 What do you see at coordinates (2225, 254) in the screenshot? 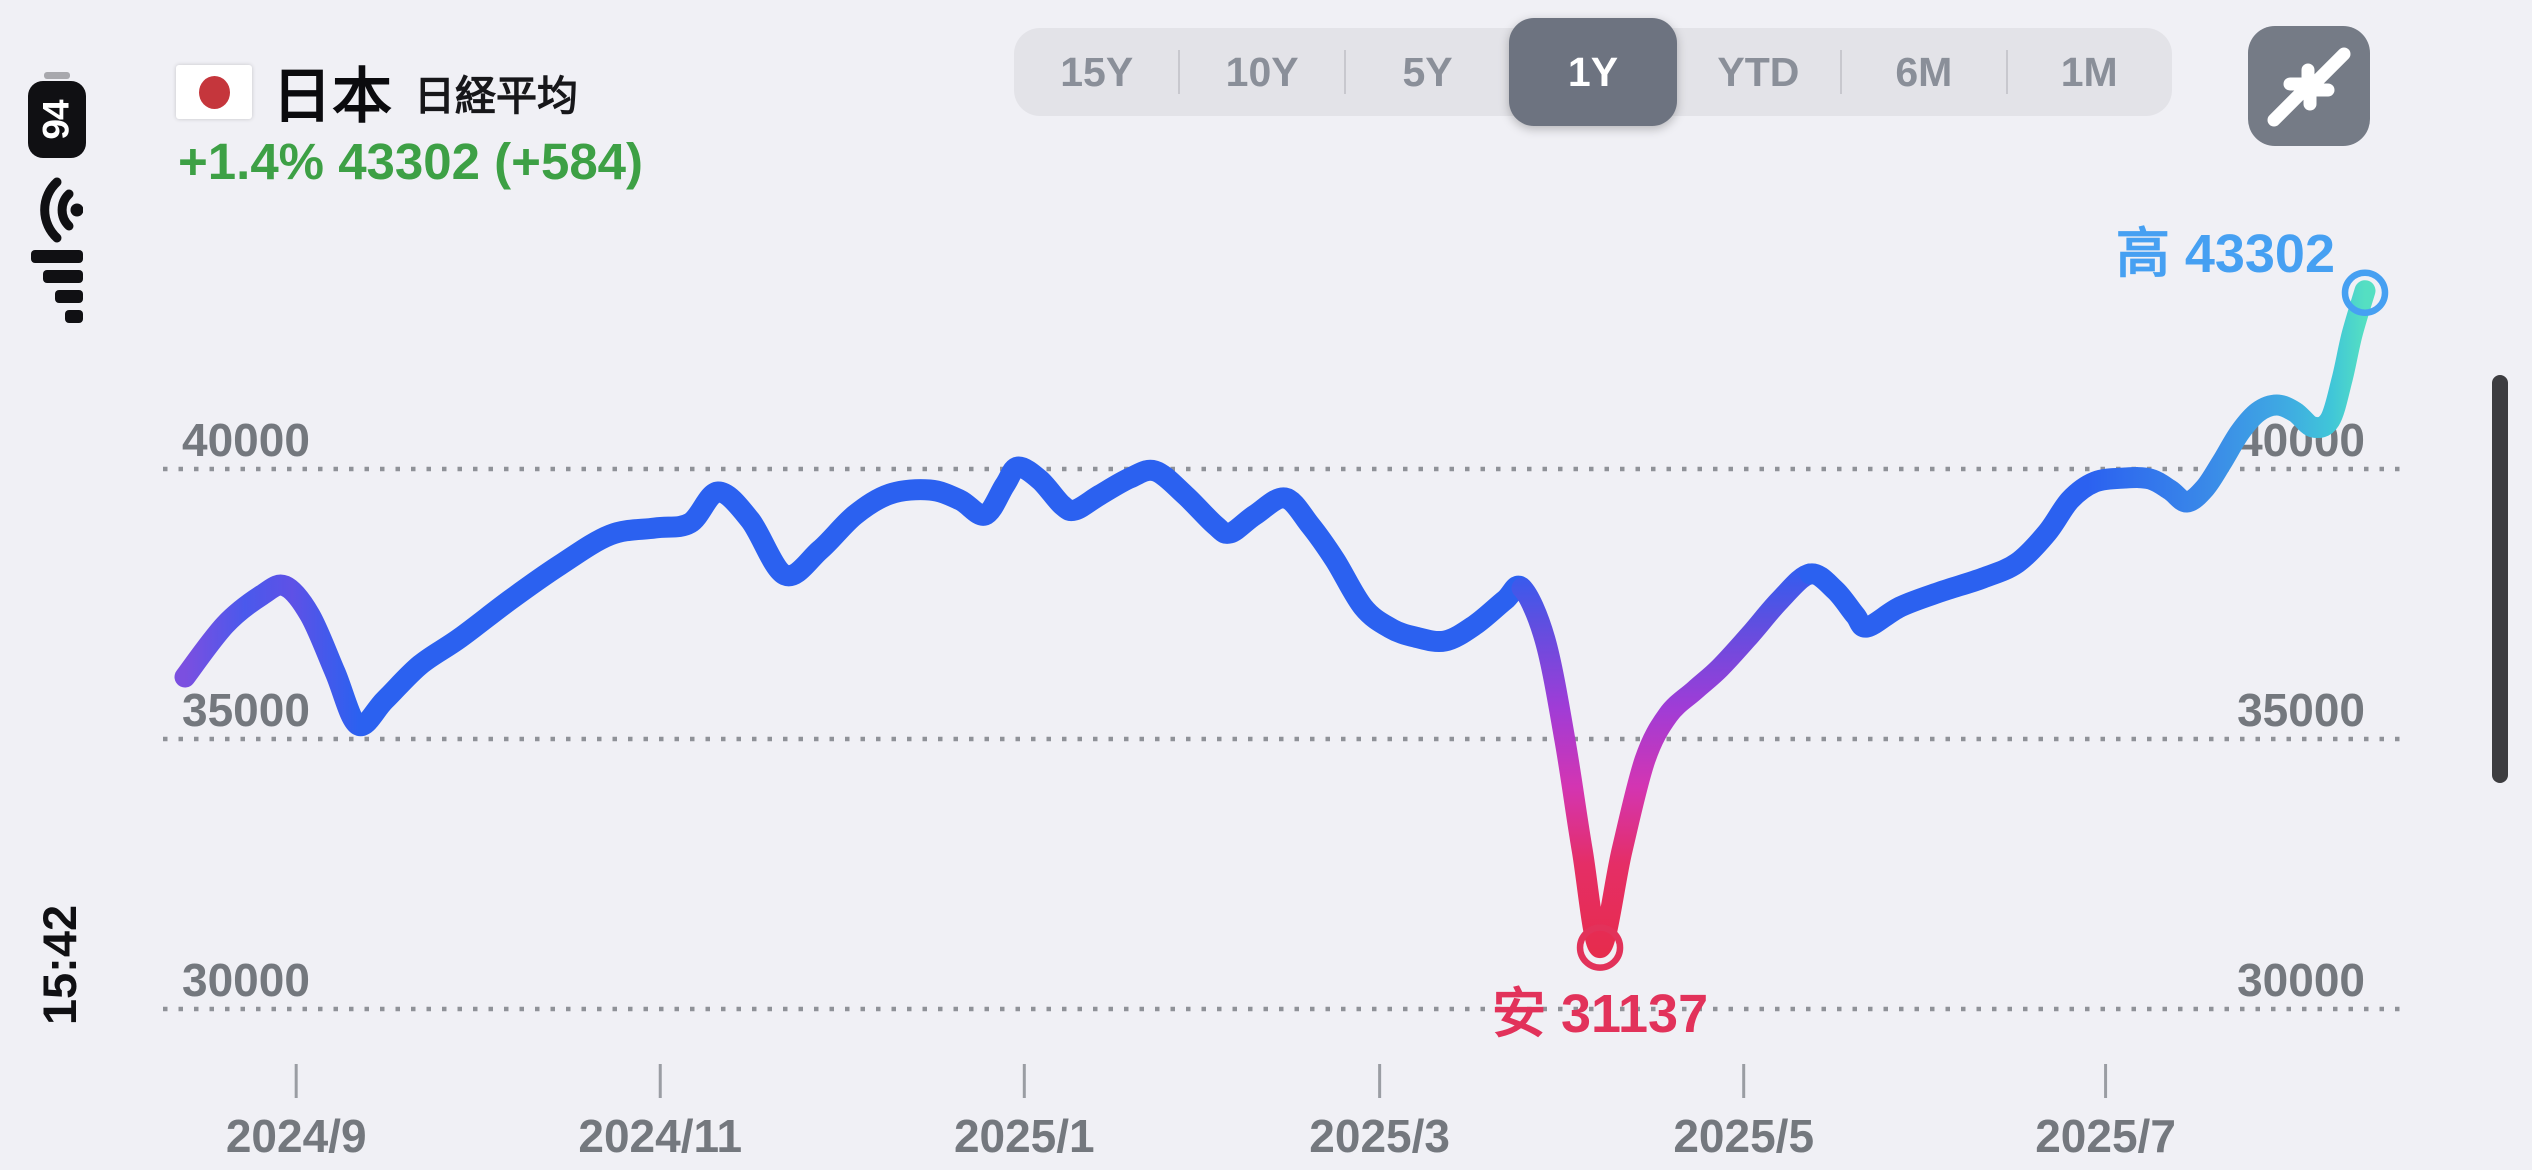
I see `high-annotation: 高 43302` at bounding box center [2225, 254].